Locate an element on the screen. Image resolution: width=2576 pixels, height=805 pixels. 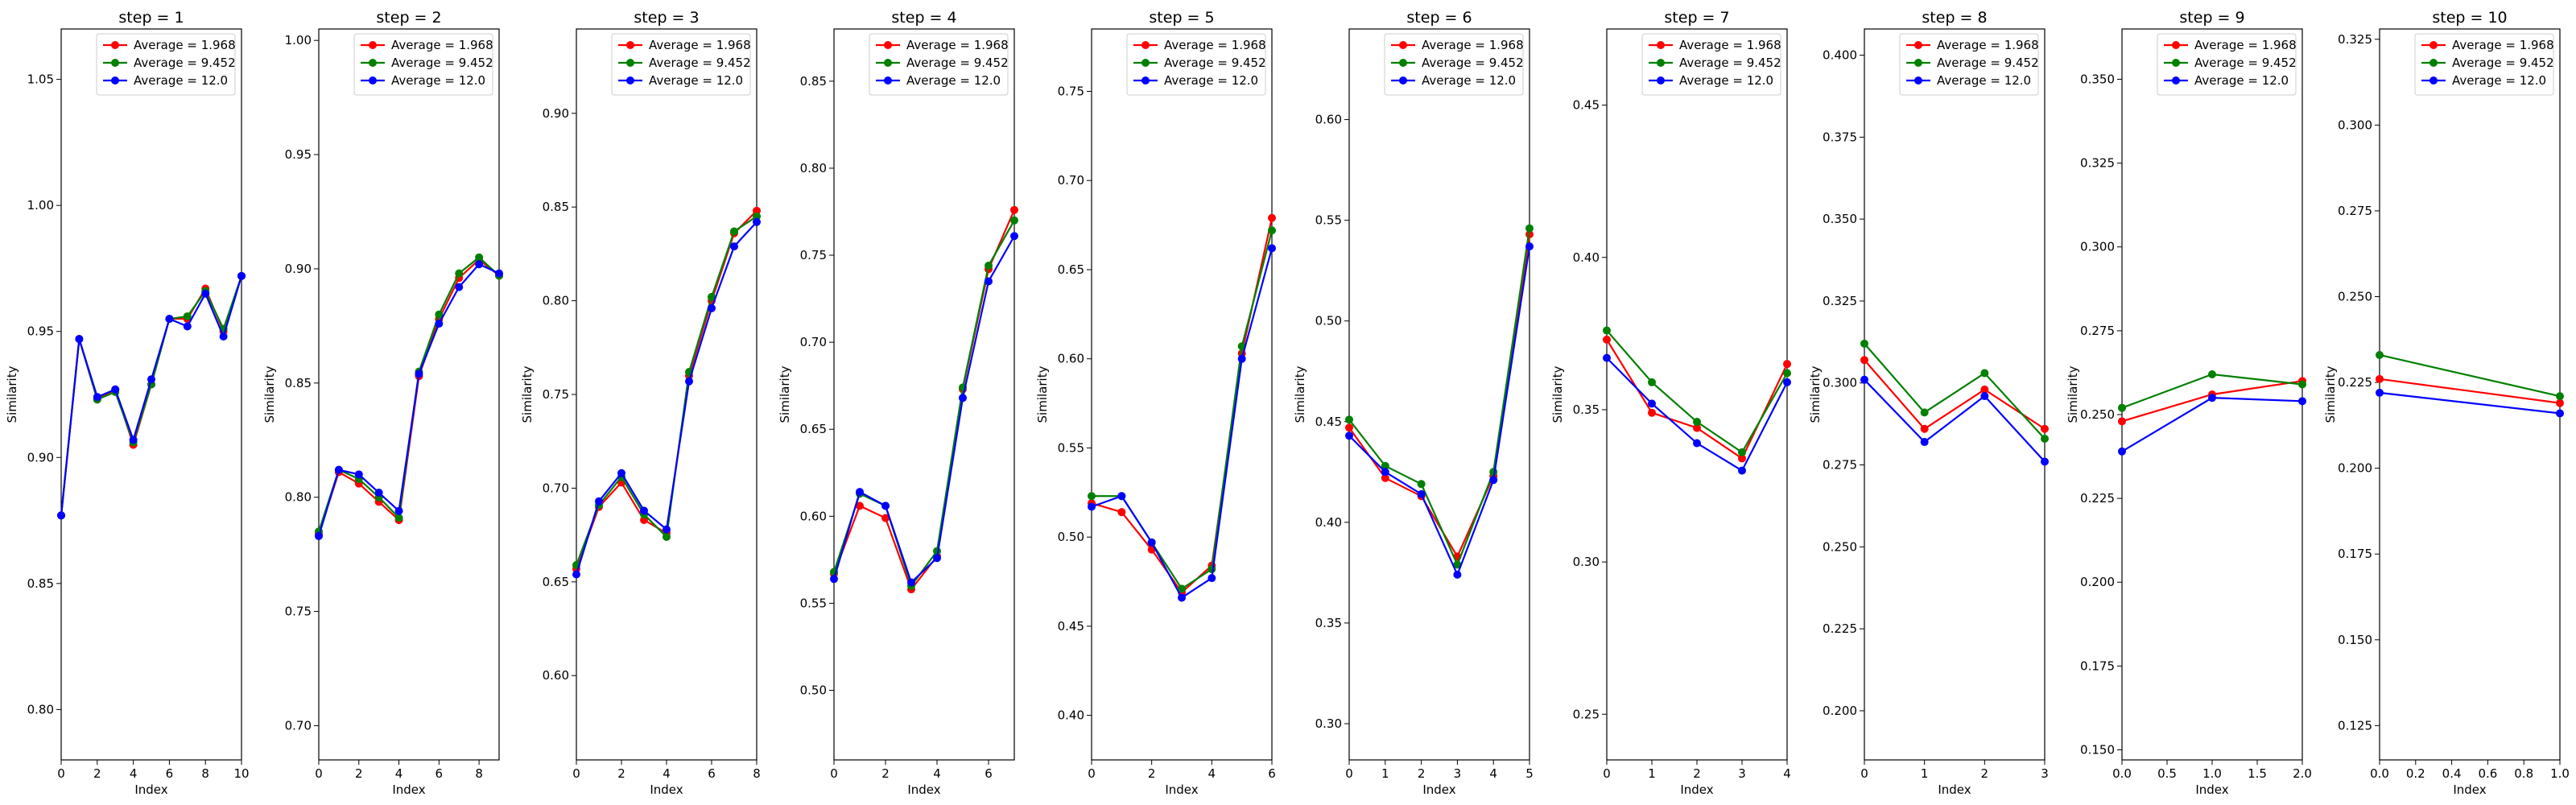
legend-label-0-2: Average = 12.0 is located at coordinates (181, 80).